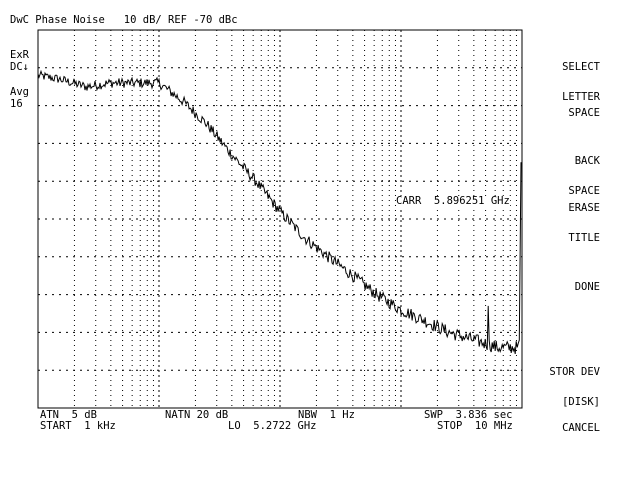  Describe the element at coordinates (19, 92) in the screenshot. I see `status-average-label: Avg` at that location.